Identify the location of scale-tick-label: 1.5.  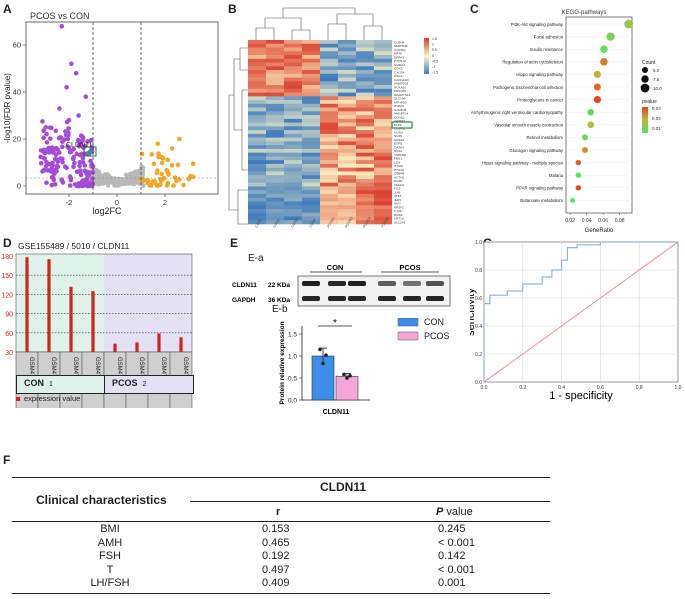
(434, 39).